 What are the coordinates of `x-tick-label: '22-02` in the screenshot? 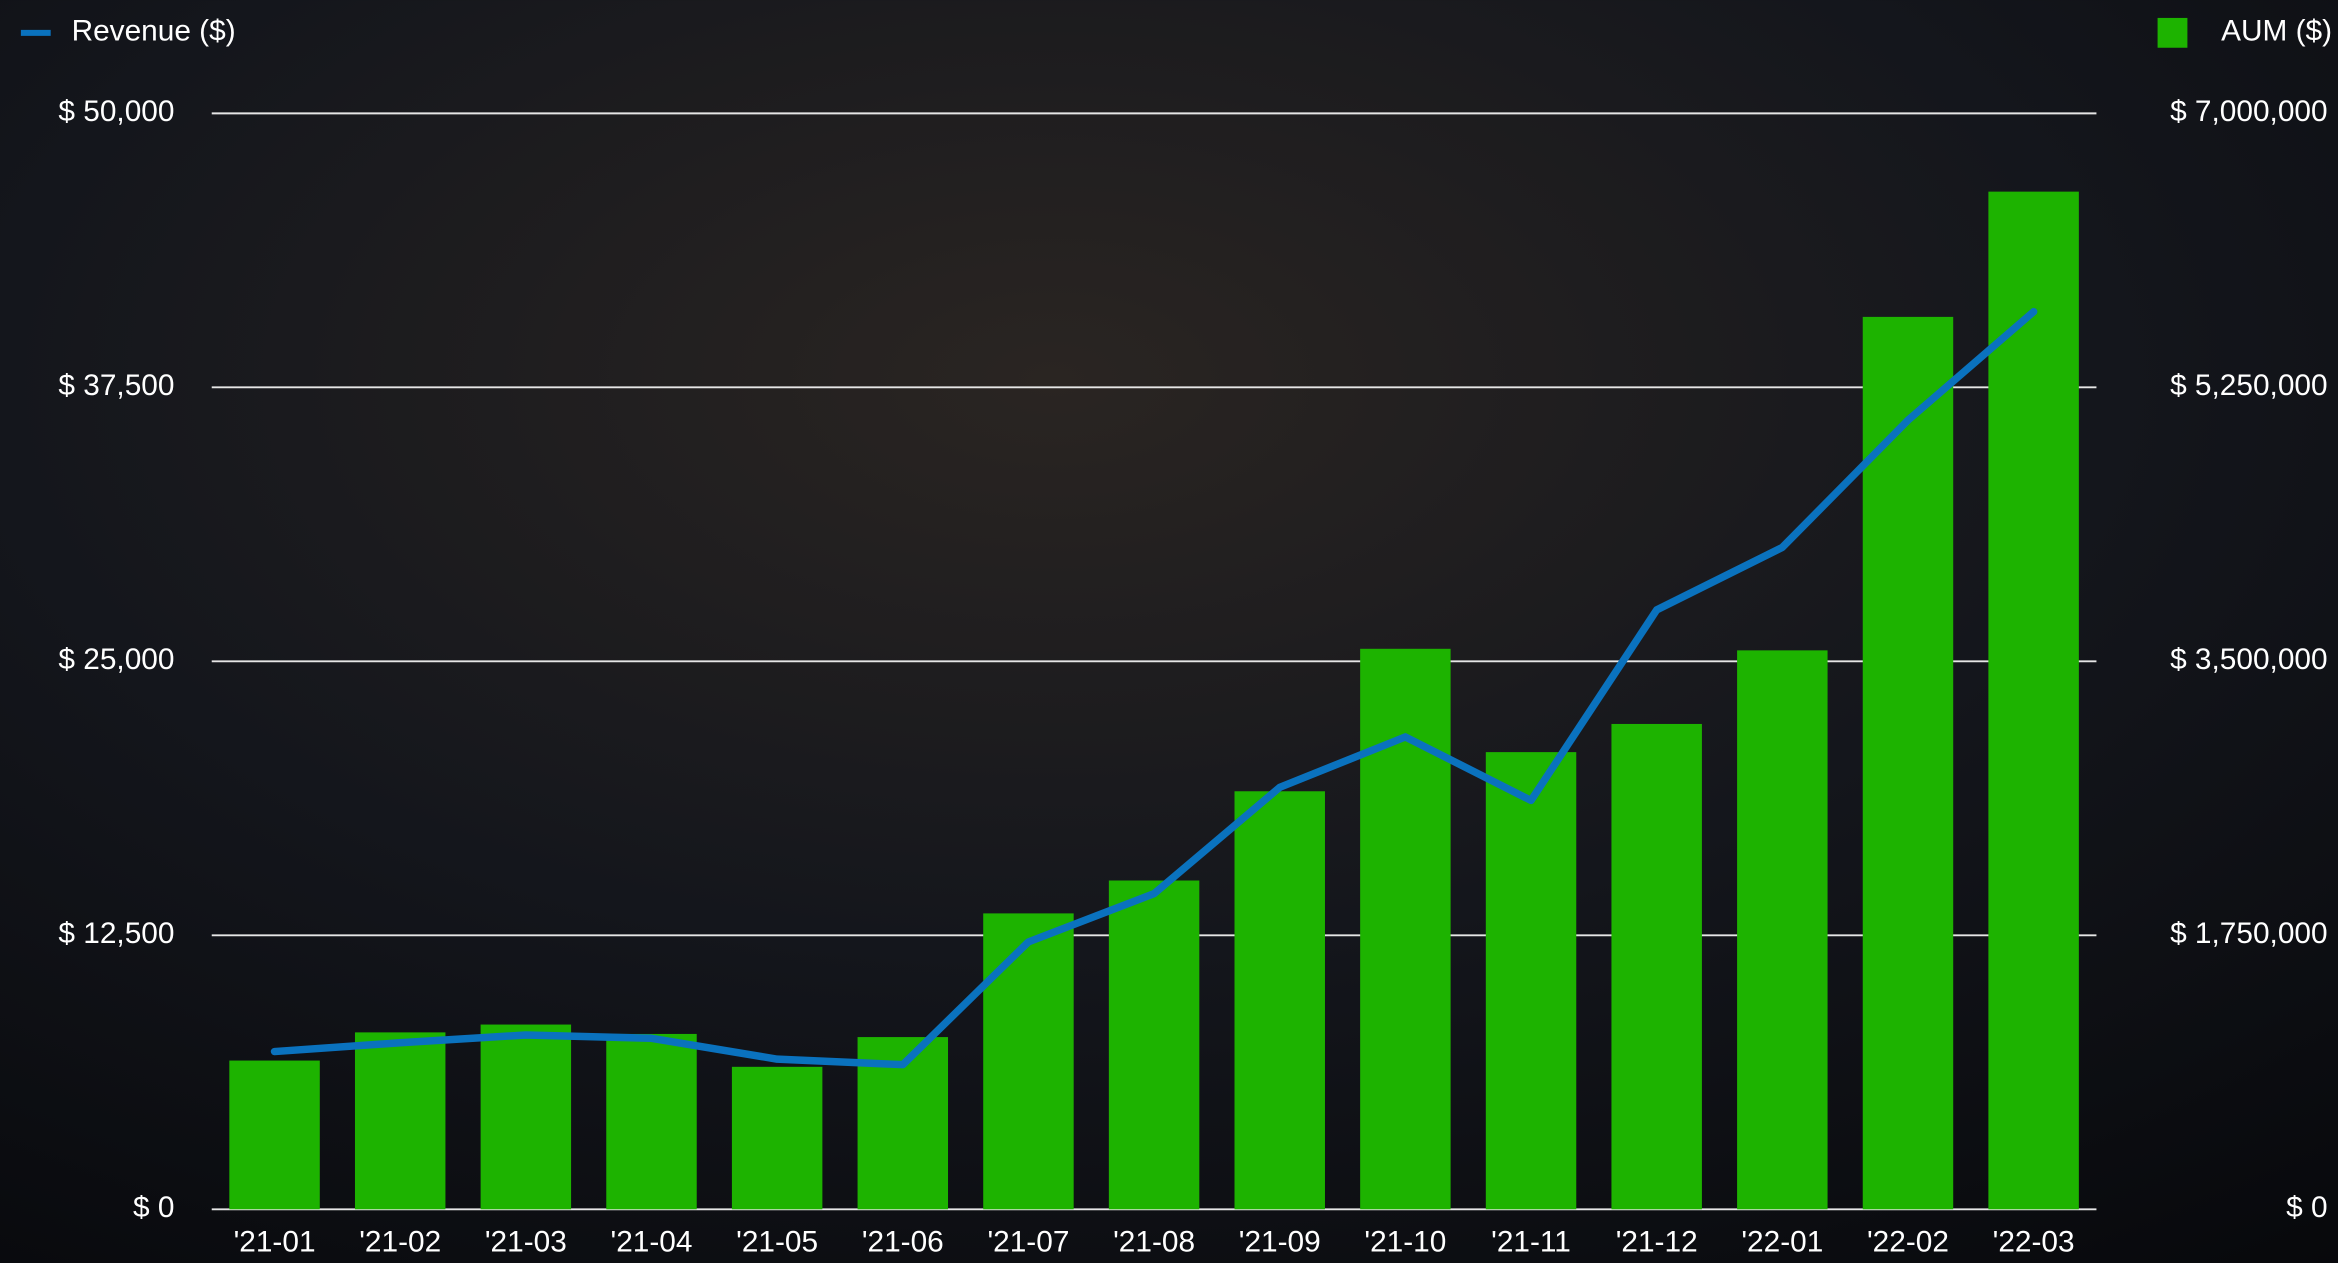 It's located at (1908, 1241).